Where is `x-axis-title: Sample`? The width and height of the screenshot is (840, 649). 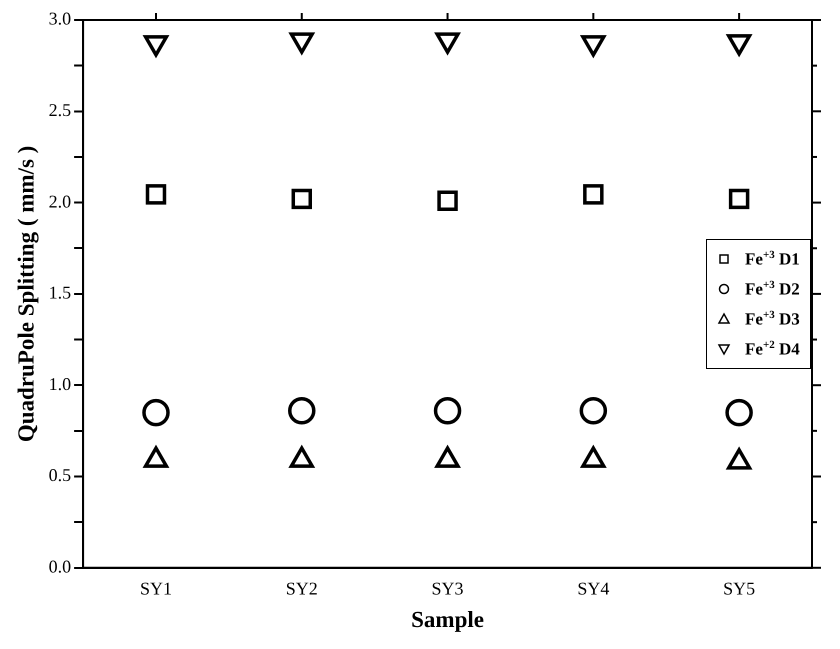
x-axis-title: Sample is located at coordinates (447, 619).